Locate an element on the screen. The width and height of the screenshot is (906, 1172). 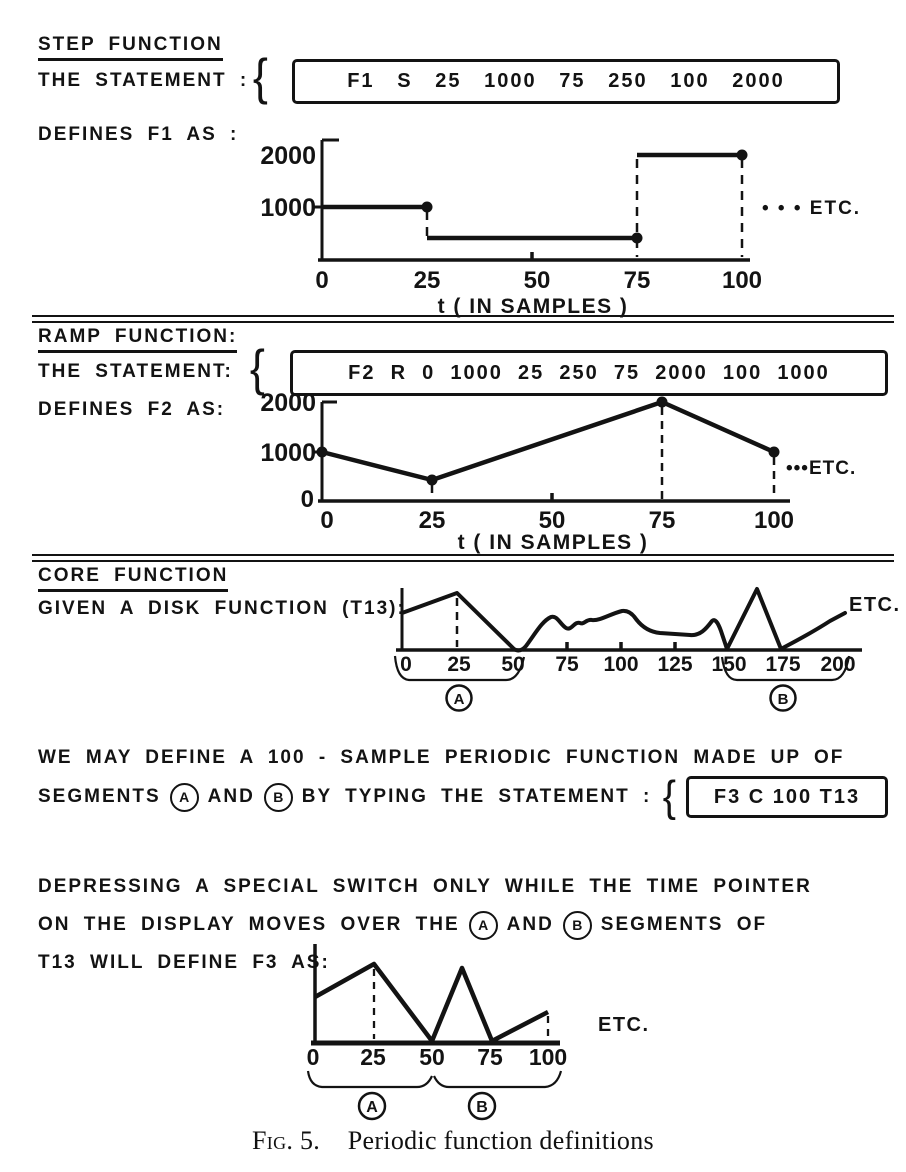
x-tick: 200 is located at coordinates (837, 664).